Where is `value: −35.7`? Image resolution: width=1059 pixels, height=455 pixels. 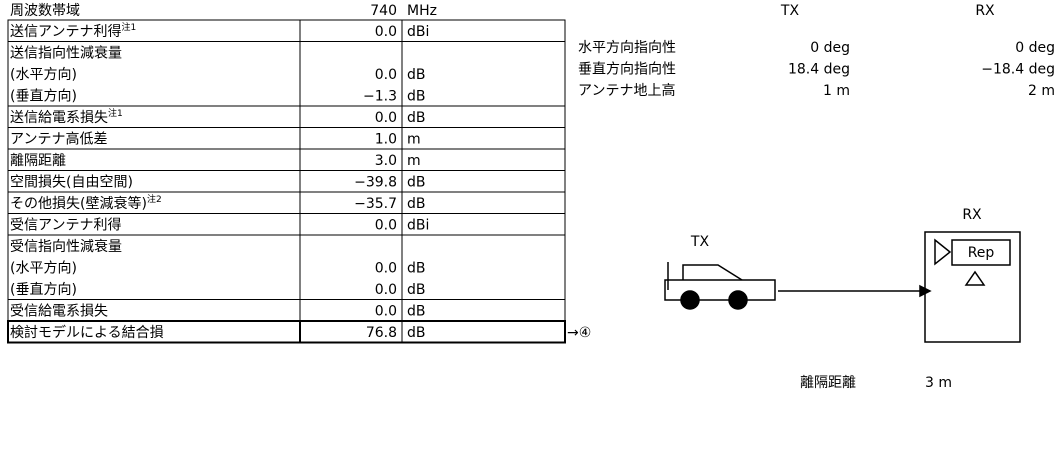 value: −35.7 is located at coordinates (375, 204).